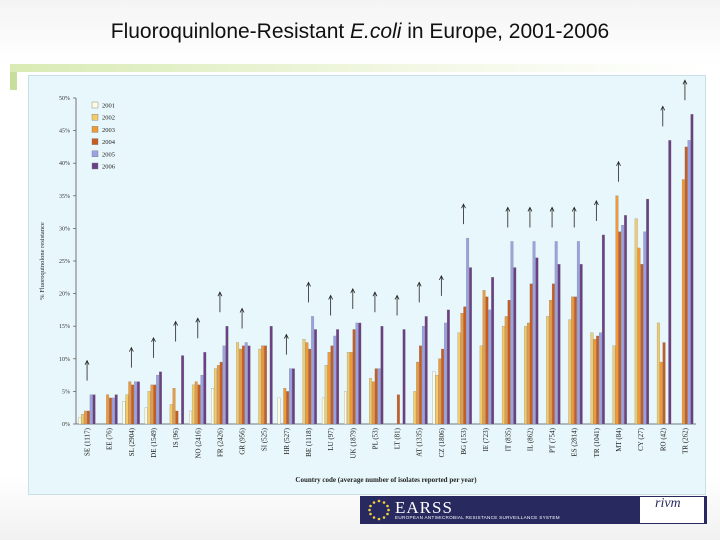 The image size is (720, 540). What do you see at coordinates (668, 503) in the screenshot?
I see `rivm-logo: rivm` at bounding box center [668, 503].